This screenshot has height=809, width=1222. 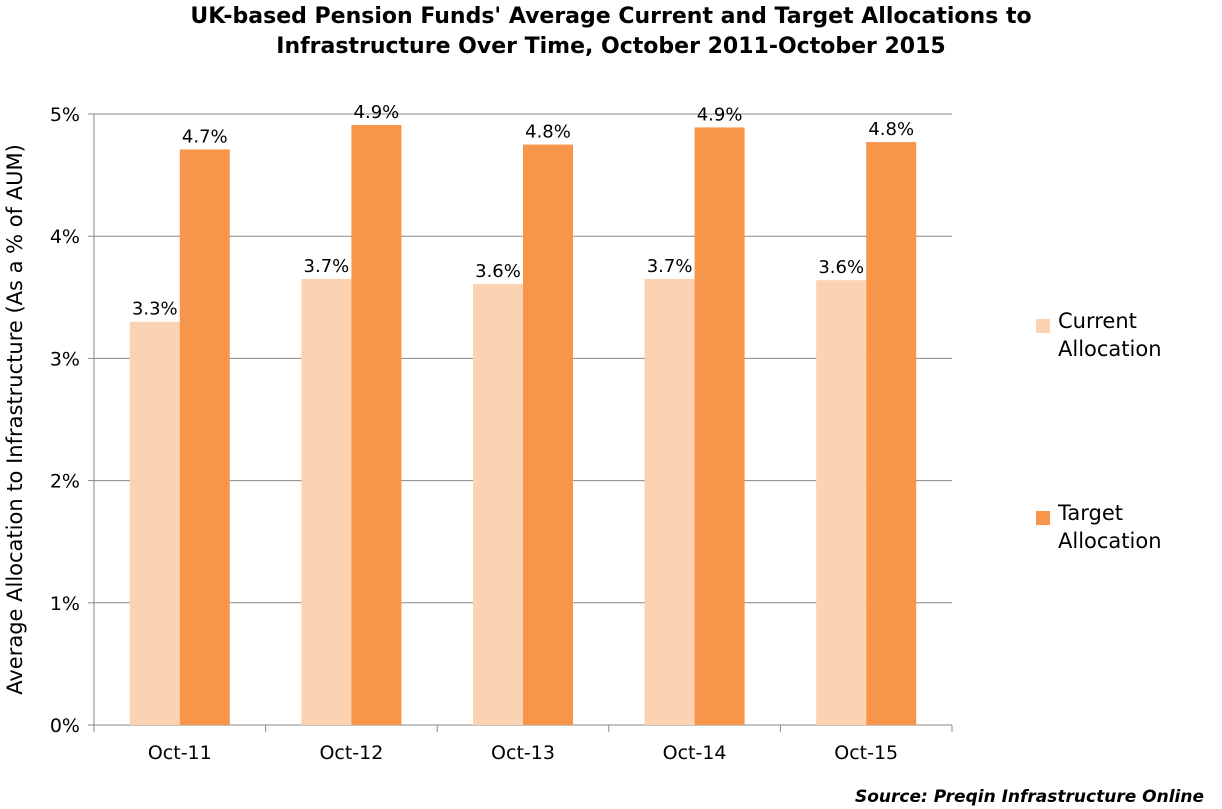 What do you see at coordinates (65, 604) in the screenshot?
I see `y-tick-label: 1%` at bounding box center [65, 604].